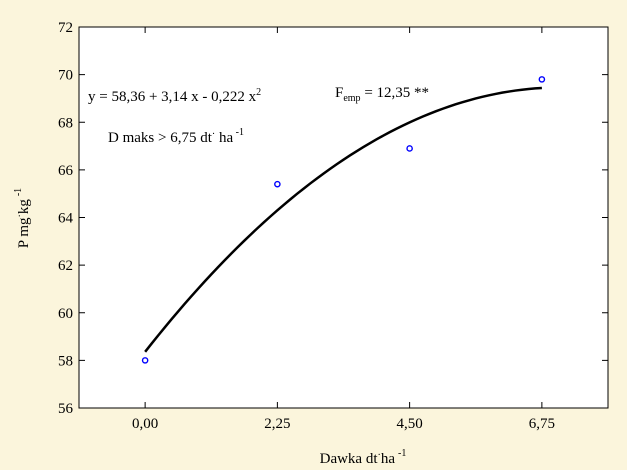  I want to click on dmaks-annotation: D maks > 6,75 dt· ha -1, so click(176, 136).